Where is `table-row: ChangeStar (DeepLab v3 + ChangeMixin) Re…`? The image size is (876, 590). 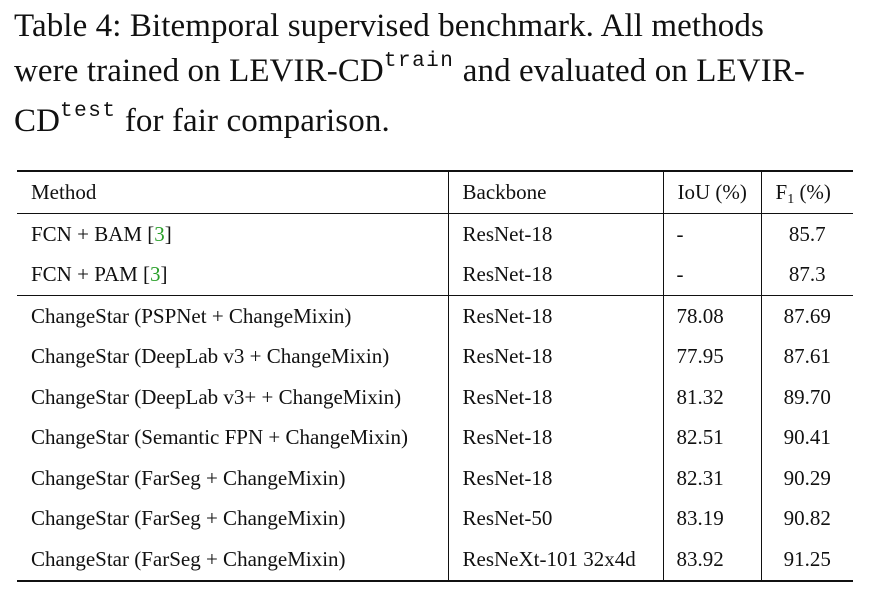
table-row: ChangeStar (DeepLab v3 + ChangeMixin) Re… is located at coordinates (435, 356).